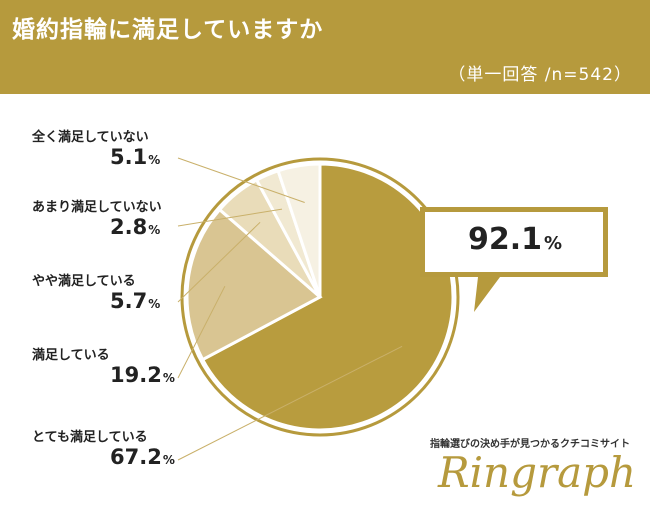 The height and width of the screenshot is (526, 650). Describe the element at coordinates (135, 227) in the screenshot. I see `value-not-very-satisfied: 2.8%` at that location.